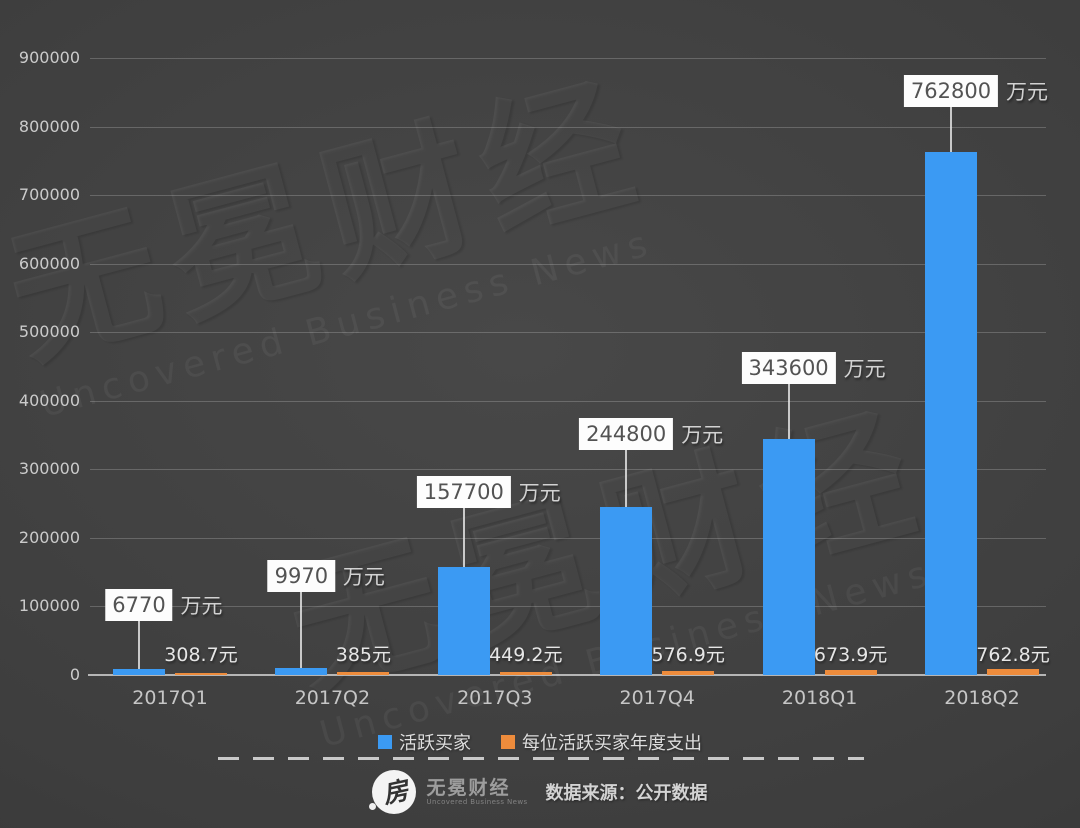 This screenshot has width=1080, height=828. What do you see at coordinates (819, 698) in the screenshot?
I see `x-axis-tick-label: 2018Q1` at bounding box center [819, 698].